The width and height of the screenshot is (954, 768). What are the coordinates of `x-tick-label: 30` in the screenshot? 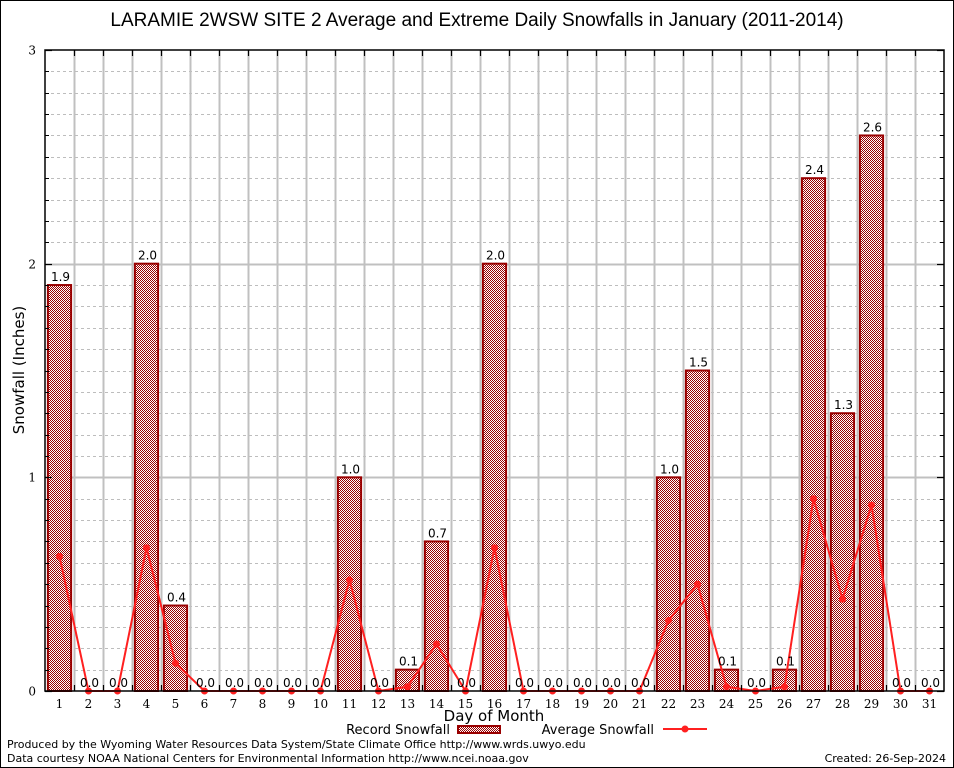 It's located at (900, 704).